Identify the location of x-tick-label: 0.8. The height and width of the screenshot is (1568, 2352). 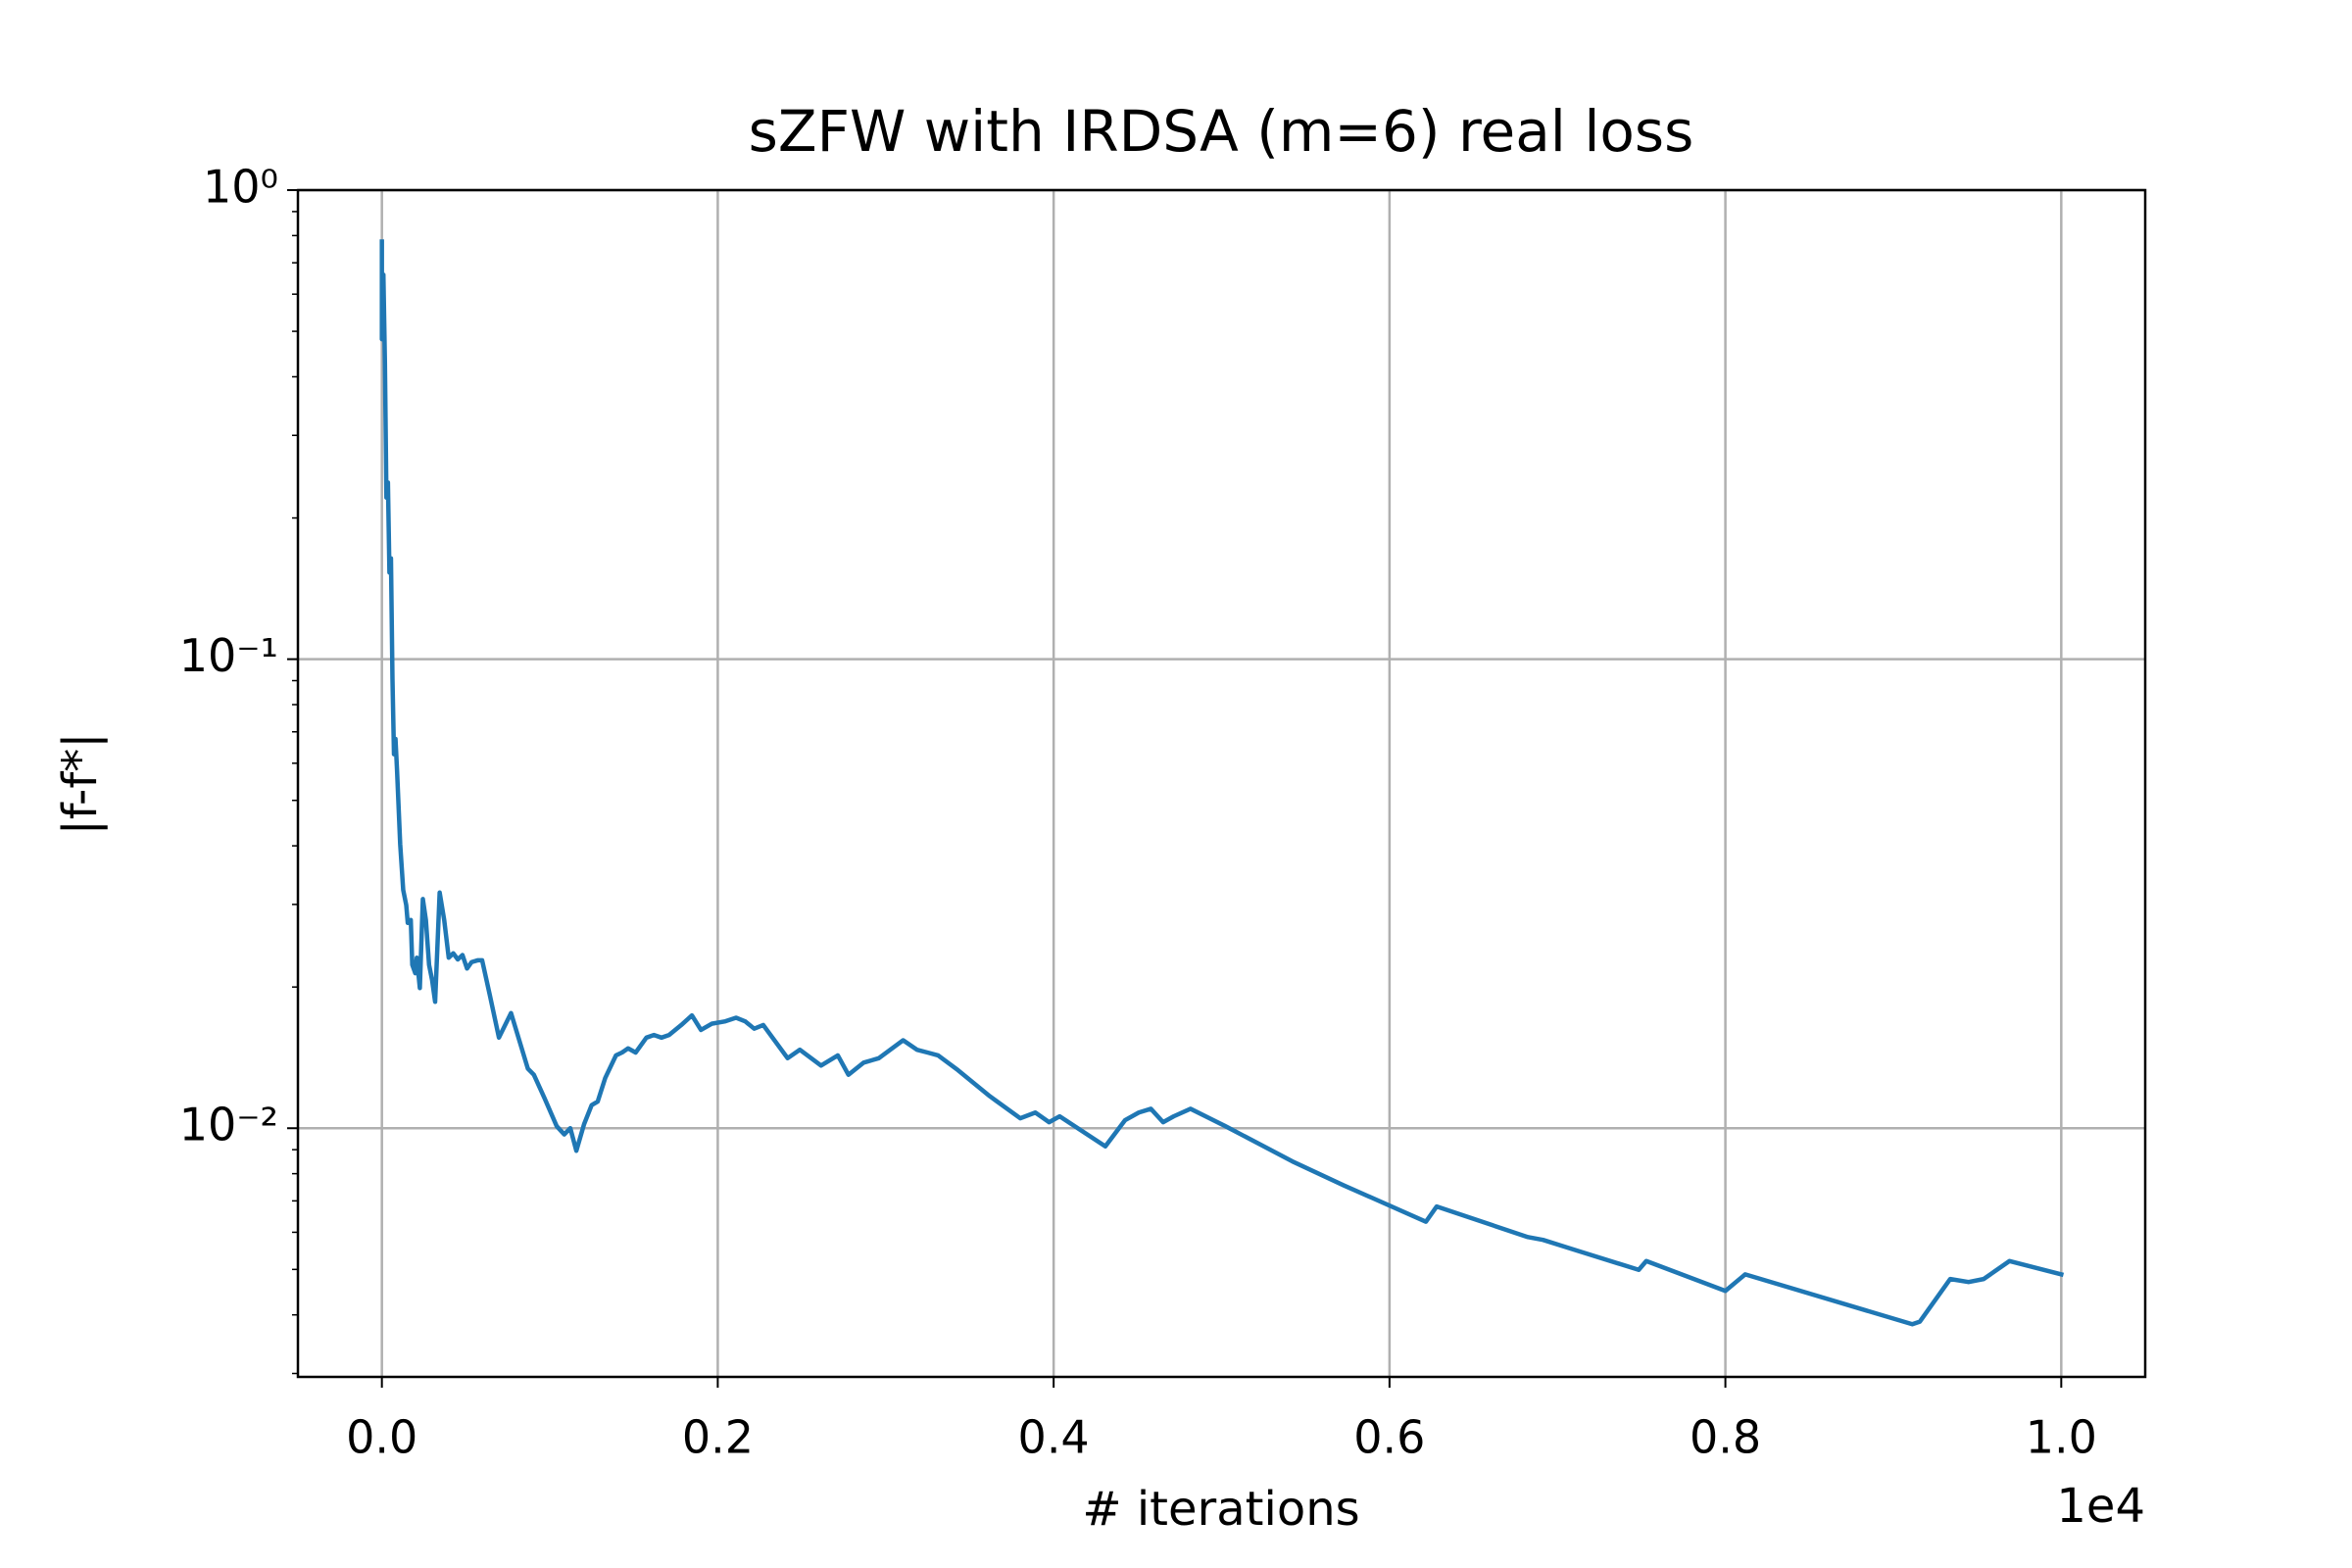
(1725, 1437).